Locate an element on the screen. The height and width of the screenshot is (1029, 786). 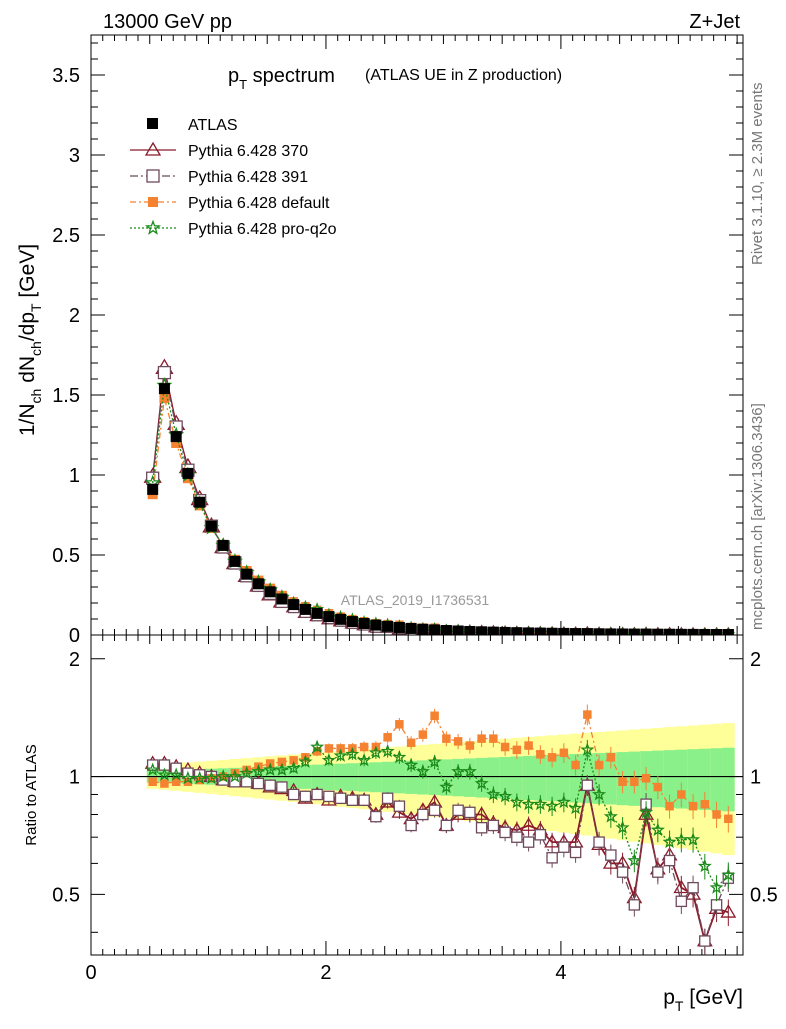
ratio-y-tick-label-right: 0.5 is located at coordinates (764, 895).